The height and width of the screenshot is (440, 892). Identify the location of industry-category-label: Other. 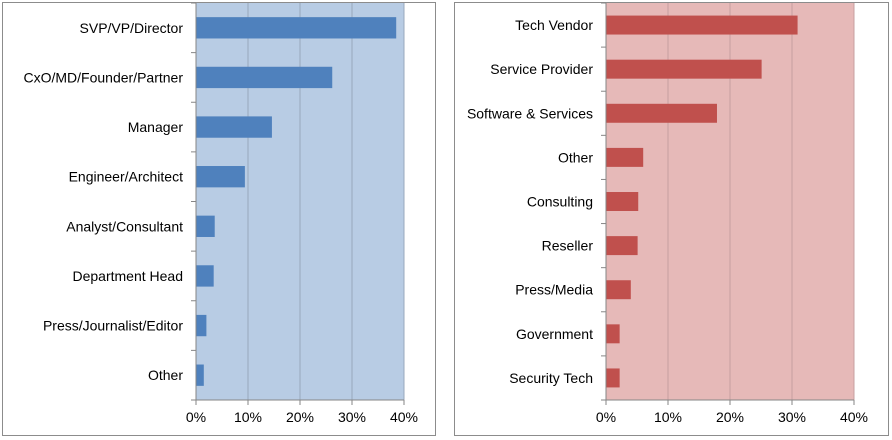
(575, 157).